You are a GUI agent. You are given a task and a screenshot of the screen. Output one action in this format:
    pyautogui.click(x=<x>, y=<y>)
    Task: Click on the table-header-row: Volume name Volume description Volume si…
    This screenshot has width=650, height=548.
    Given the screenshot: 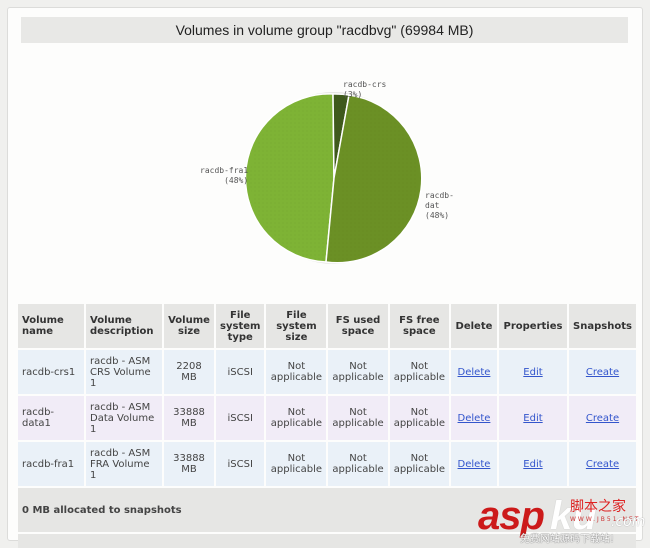 What is the action you would take?
    pyautogui.click(x=327, y=326)
    